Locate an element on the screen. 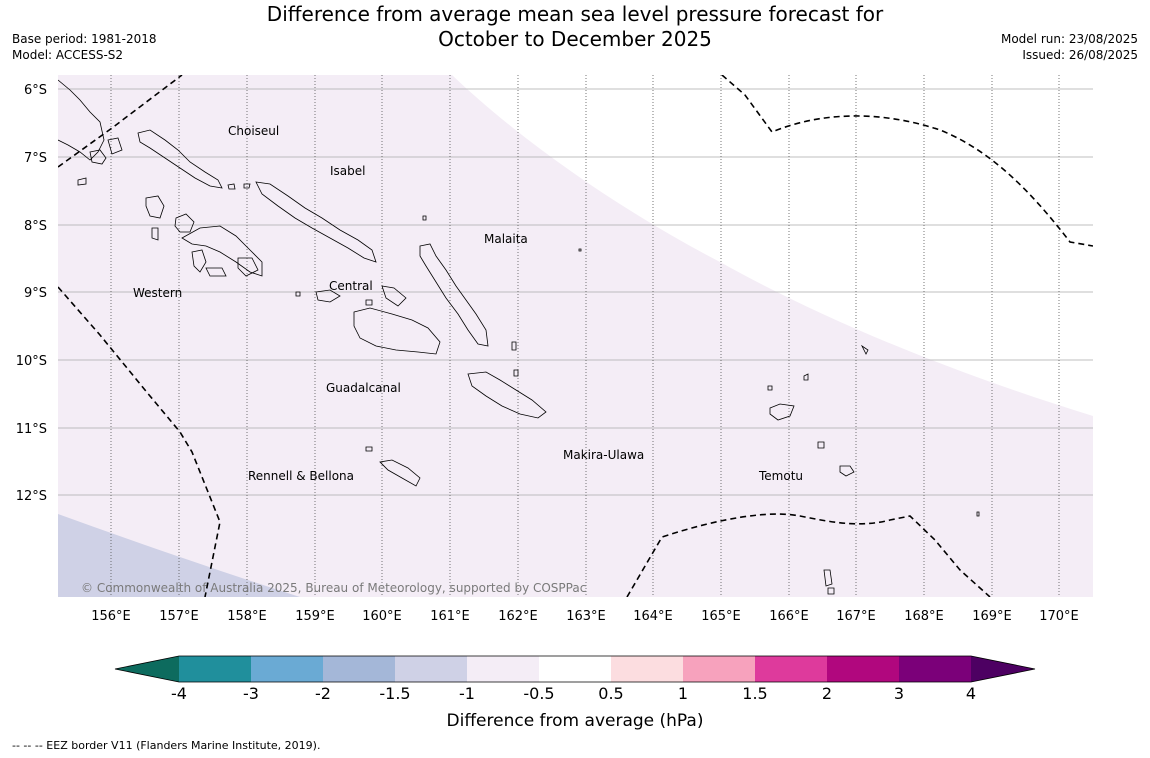 The height and width of the screenshot is (758, 1150). lon-label: 158°E is located at coordinates (247, 616).